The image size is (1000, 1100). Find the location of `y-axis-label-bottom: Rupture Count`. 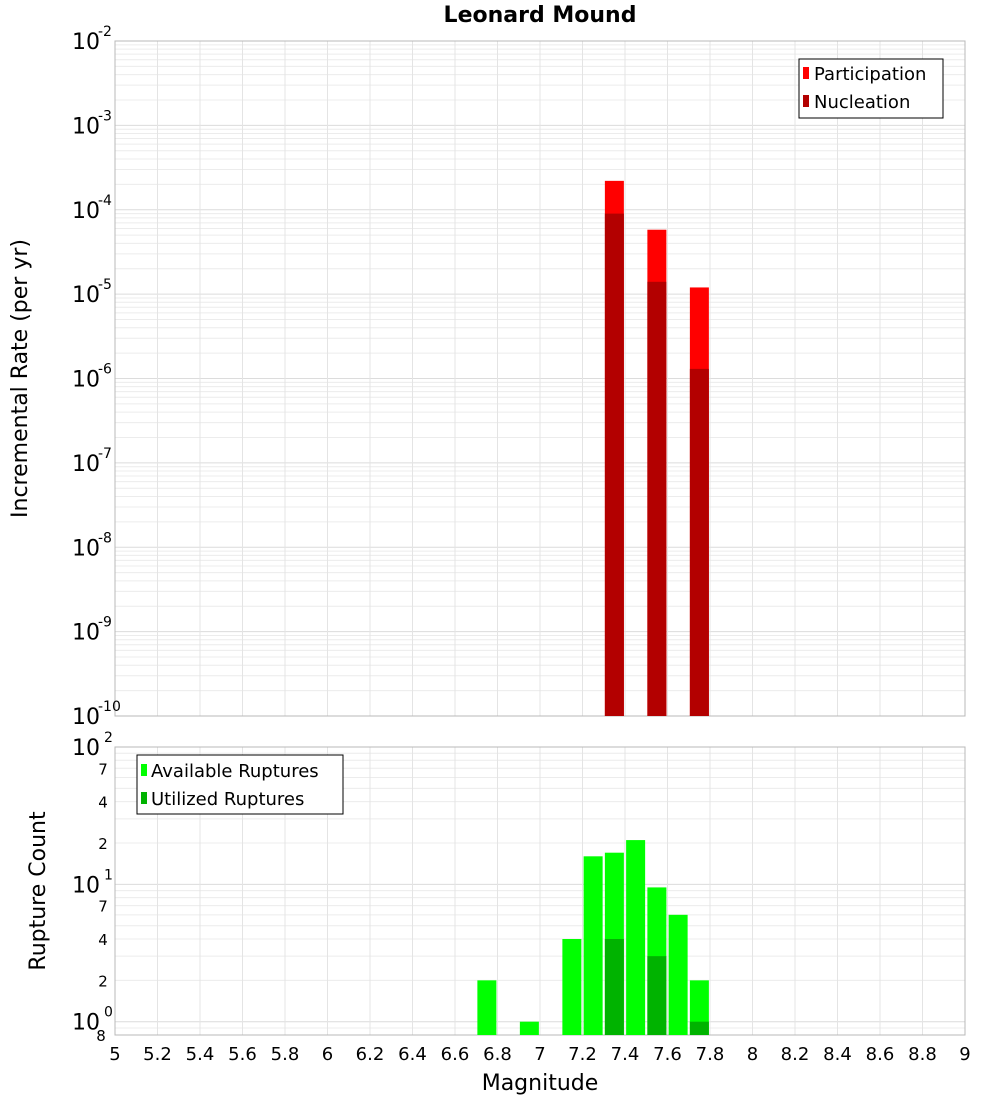

y-axis-label-bottom: Rupture Count is located at coordinates (38, 891).